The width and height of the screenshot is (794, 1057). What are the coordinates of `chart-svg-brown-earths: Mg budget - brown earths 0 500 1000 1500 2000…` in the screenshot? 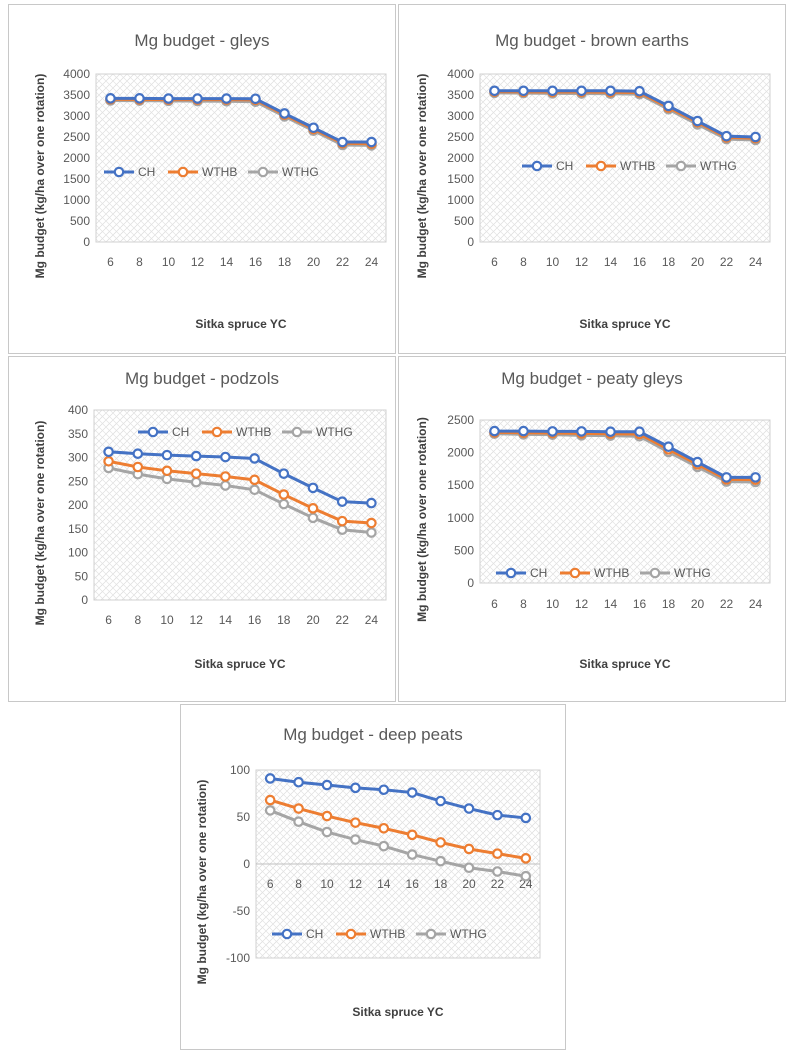 It's located at (593, 181).